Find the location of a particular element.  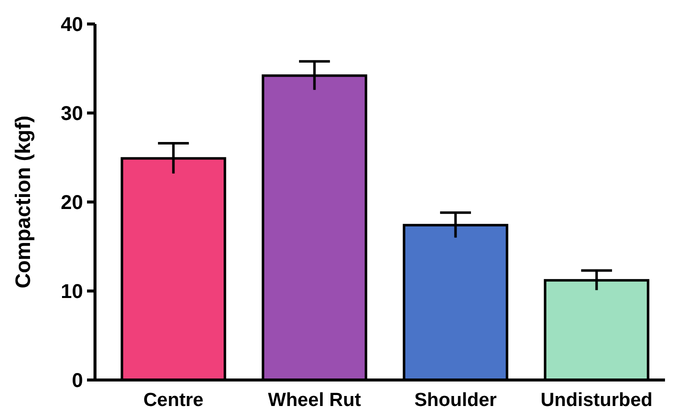

x-tick-label: Shoulder is located at coordinates (456, 400).